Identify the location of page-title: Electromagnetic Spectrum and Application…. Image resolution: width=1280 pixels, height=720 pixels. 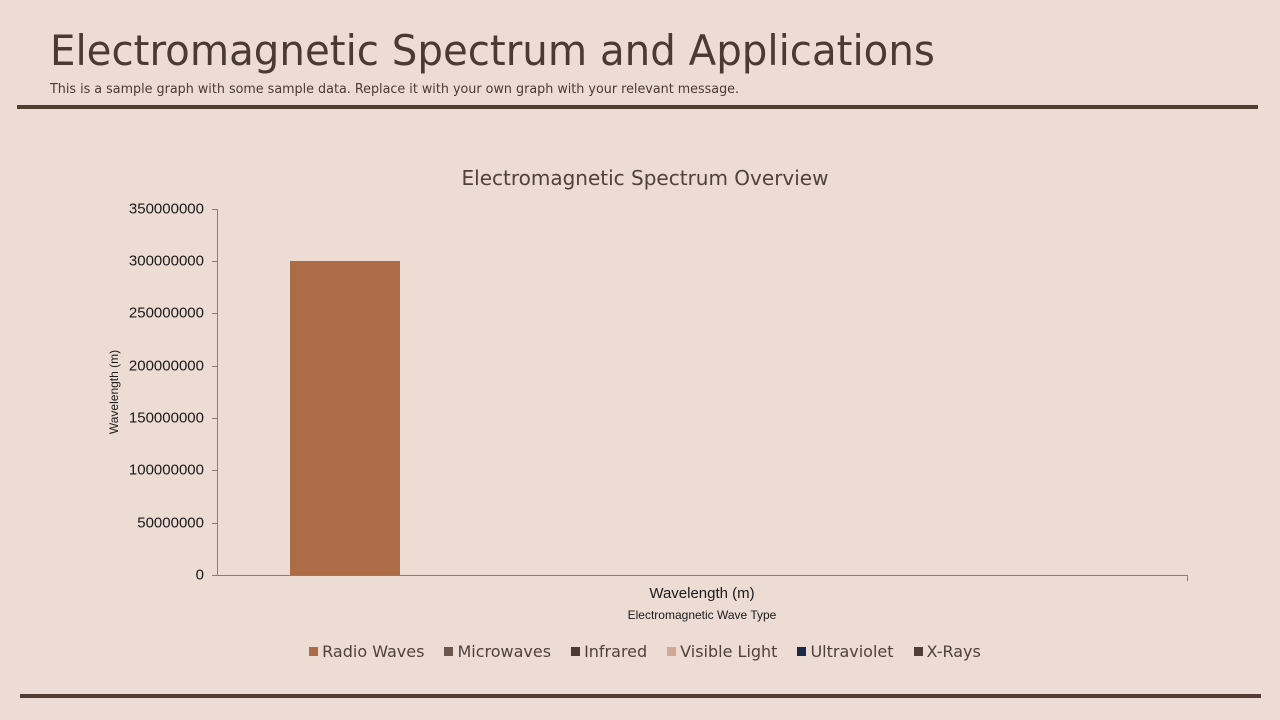
(492, 50).